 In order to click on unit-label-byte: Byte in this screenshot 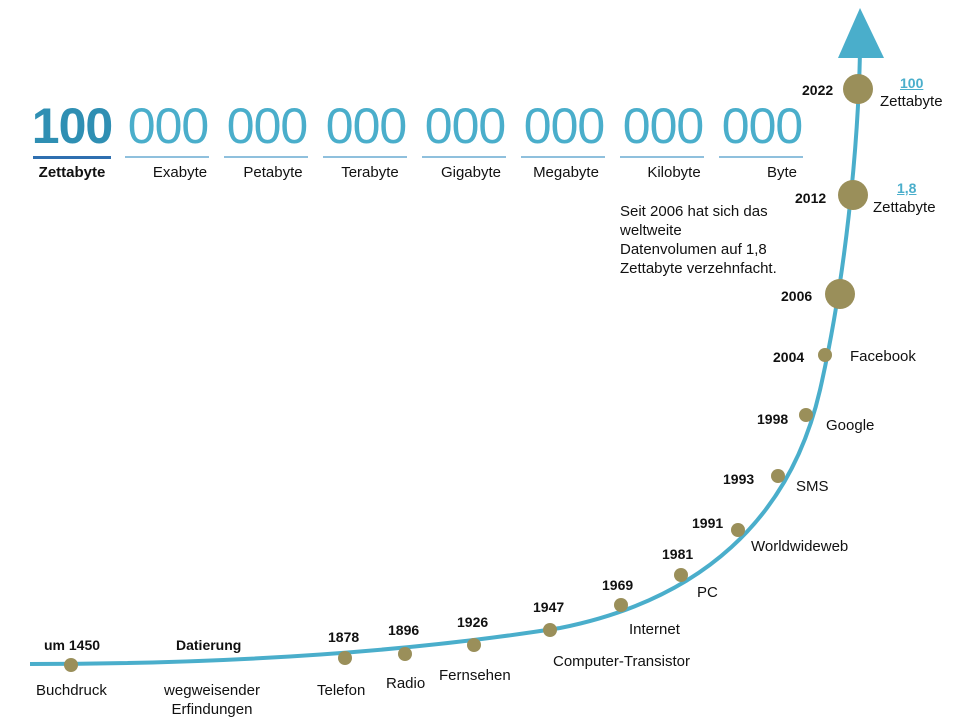, I will do `click(781, 172)`.